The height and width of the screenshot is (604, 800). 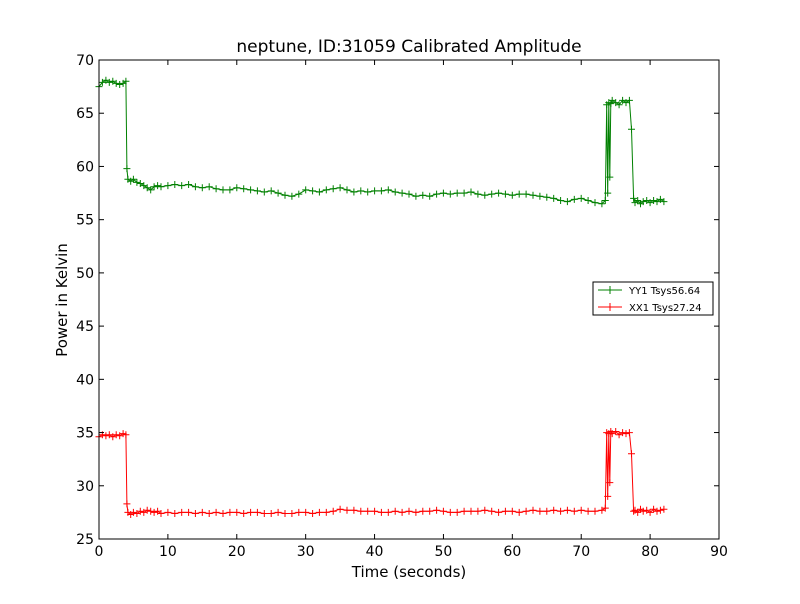 What do you see at coordinates (512, 552) in the screenshot?
I see `x-tick-label: 60` at bounding box center [512, 552].